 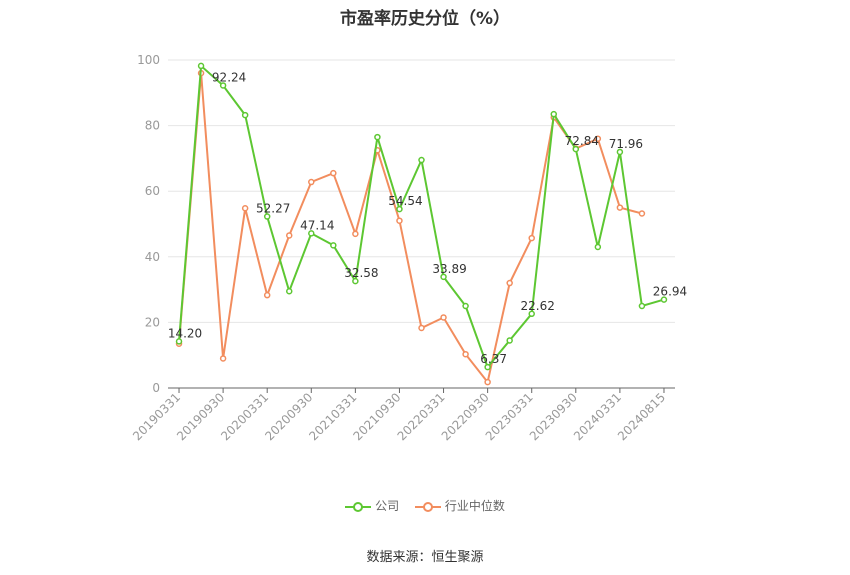 What do you see at coordinates (317, 225) in the screenshot?
I see `data-label: 47.14` at bounding box center [317, 225].